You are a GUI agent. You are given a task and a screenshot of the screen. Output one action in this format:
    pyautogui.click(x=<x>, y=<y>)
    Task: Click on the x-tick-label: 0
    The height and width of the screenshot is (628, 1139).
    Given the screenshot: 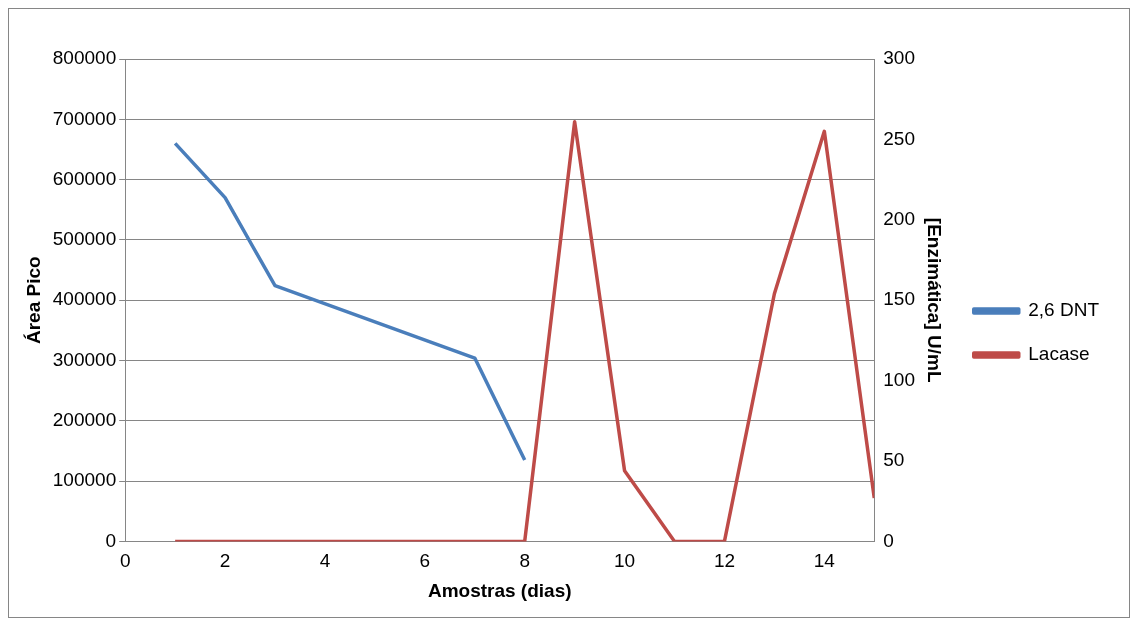 What is the action you would take?
    pyautogui.click(x=125, y=561)
    